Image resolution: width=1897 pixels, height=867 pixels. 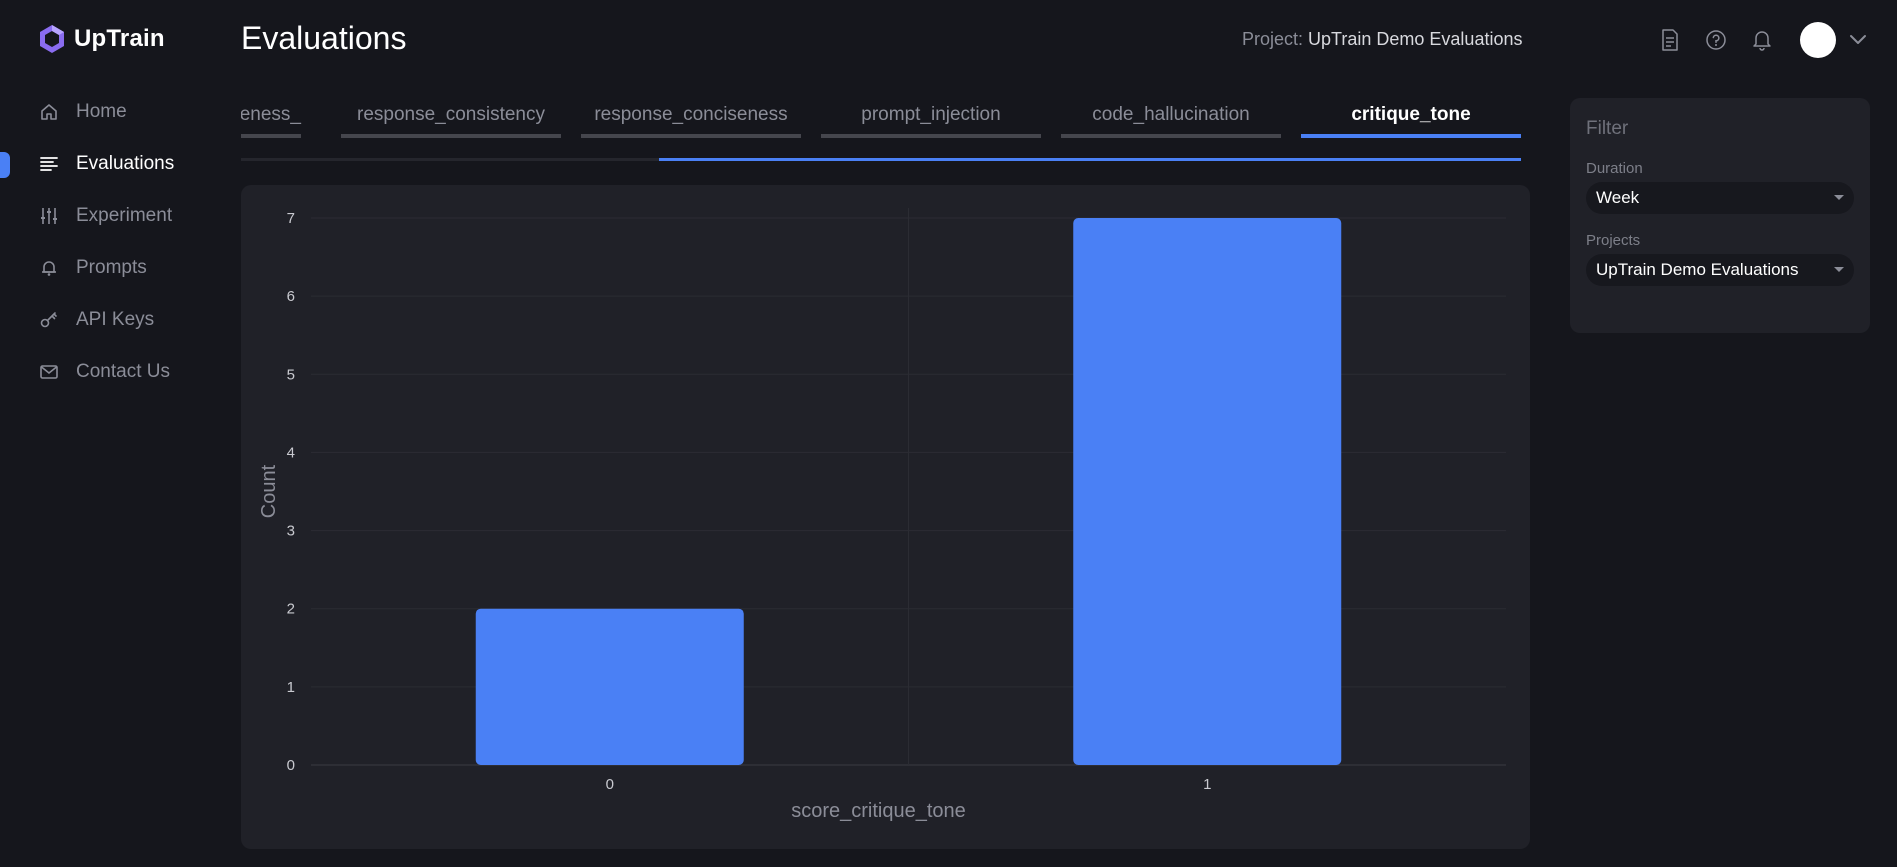 What do you see at coordinates (49, 268) in the screenshot?
I see `bell-icon` at bounding box center [49, 268].